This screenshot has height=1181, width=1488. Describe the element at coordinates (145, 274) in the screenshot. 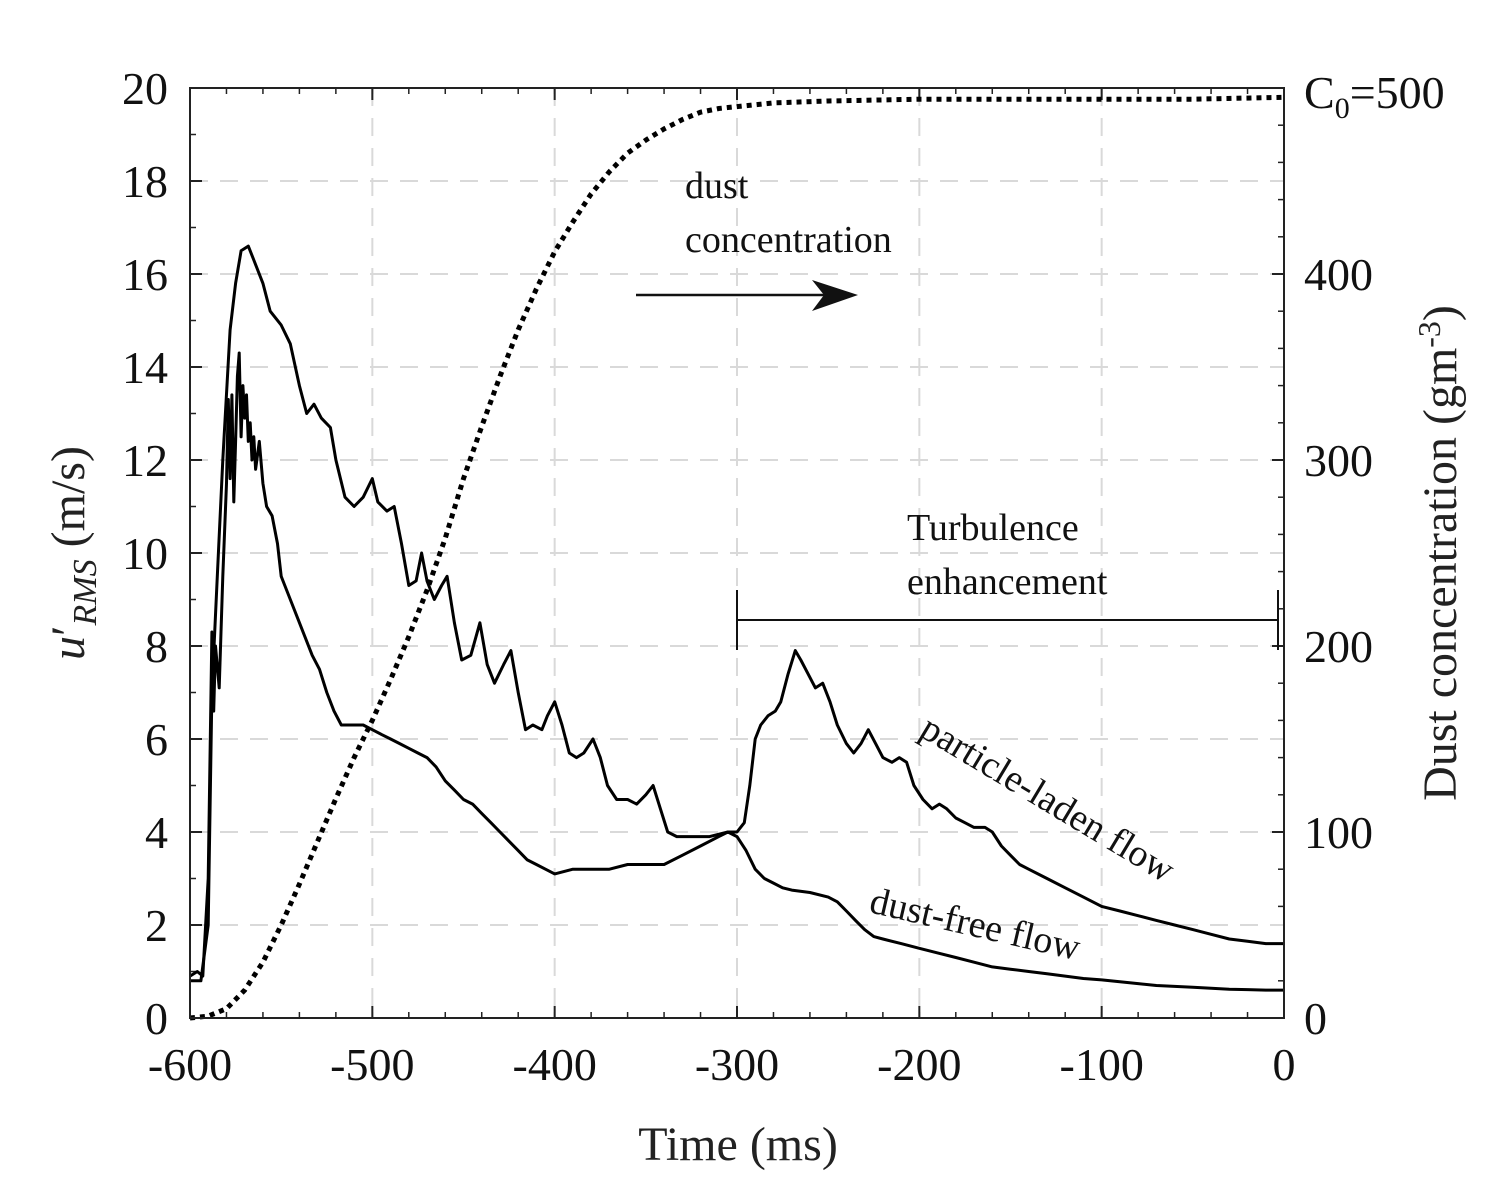

I see `y-left-tick-label: 16` at that location.